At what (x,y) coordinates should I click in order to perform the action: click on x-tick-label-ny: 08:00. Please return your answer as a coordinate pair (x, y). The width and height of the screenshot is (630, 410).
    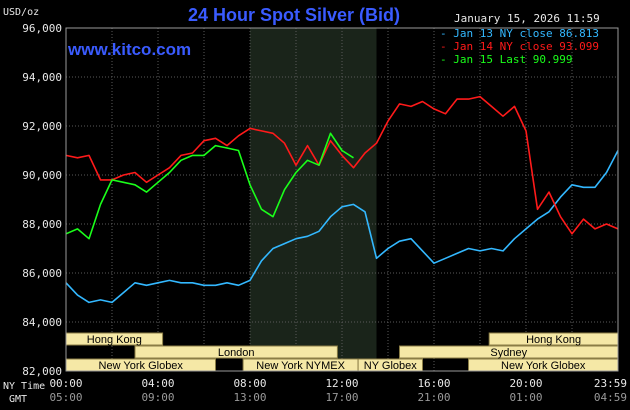
    Looking at the image, I should click on (249, 383).